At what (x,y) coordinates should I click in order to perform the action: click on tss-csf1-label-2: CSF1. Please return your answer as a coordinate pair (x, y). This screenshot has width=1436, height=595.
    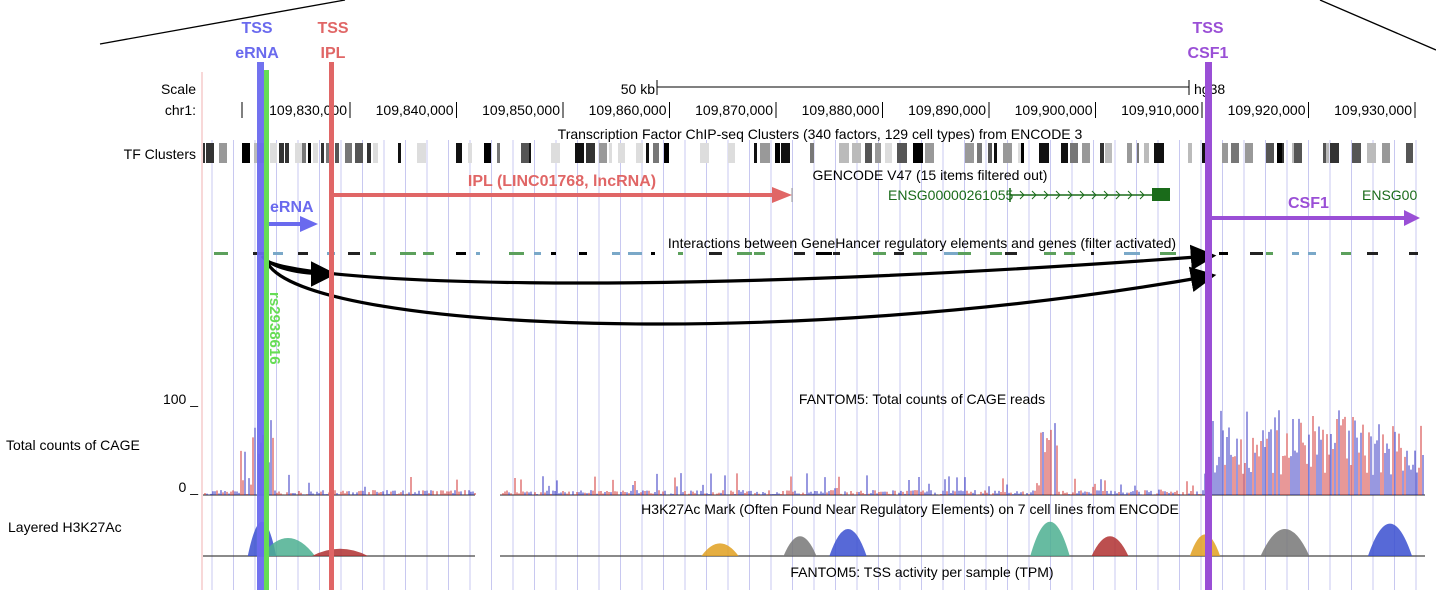
    Looking at the image, I should click on (1208, 53).